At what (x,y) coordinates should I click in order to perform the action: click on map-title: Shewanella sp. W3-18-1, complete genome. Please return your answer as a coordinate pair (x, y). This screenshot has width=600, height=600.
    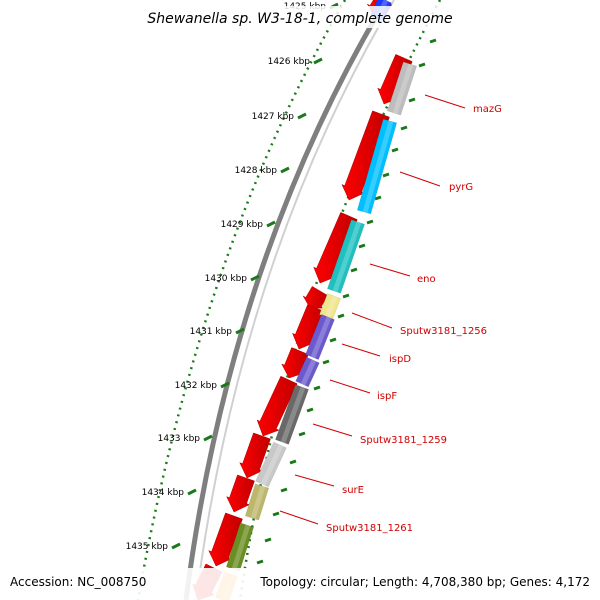
    Looking at the image, I should click on (299, 19).